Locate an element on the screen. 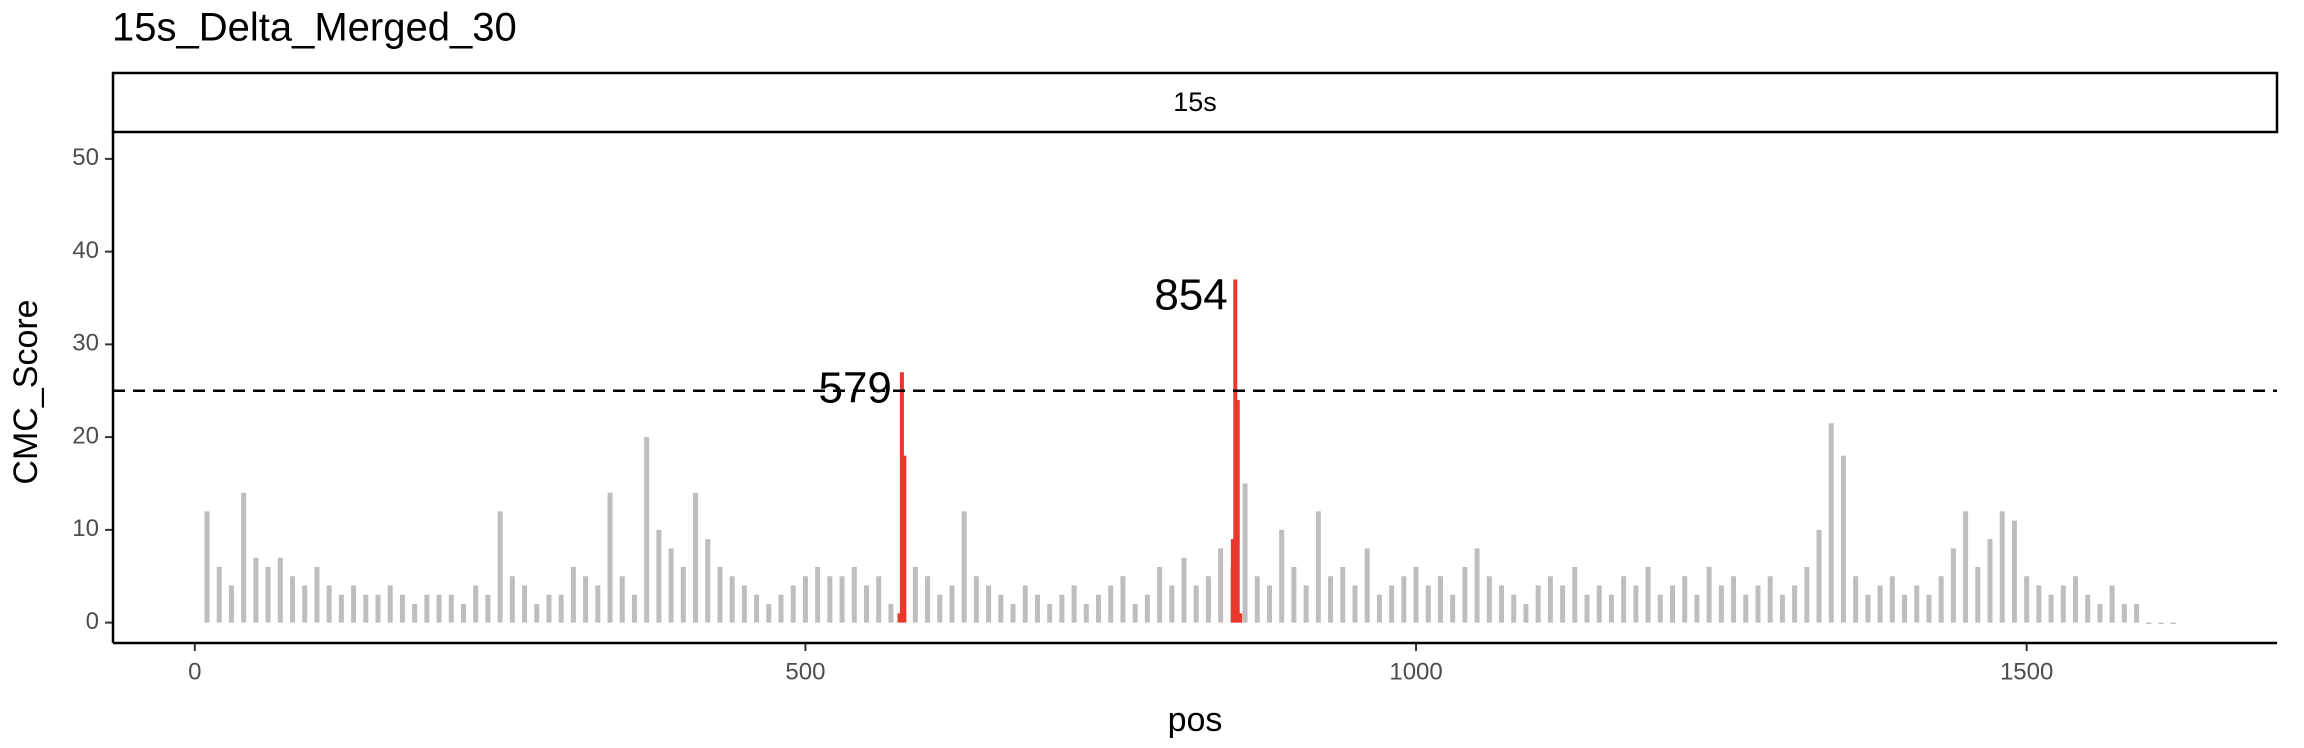 This screenshot has width=2304, height=748. y-tick-label: 20 is located at coordinates (85, 435).